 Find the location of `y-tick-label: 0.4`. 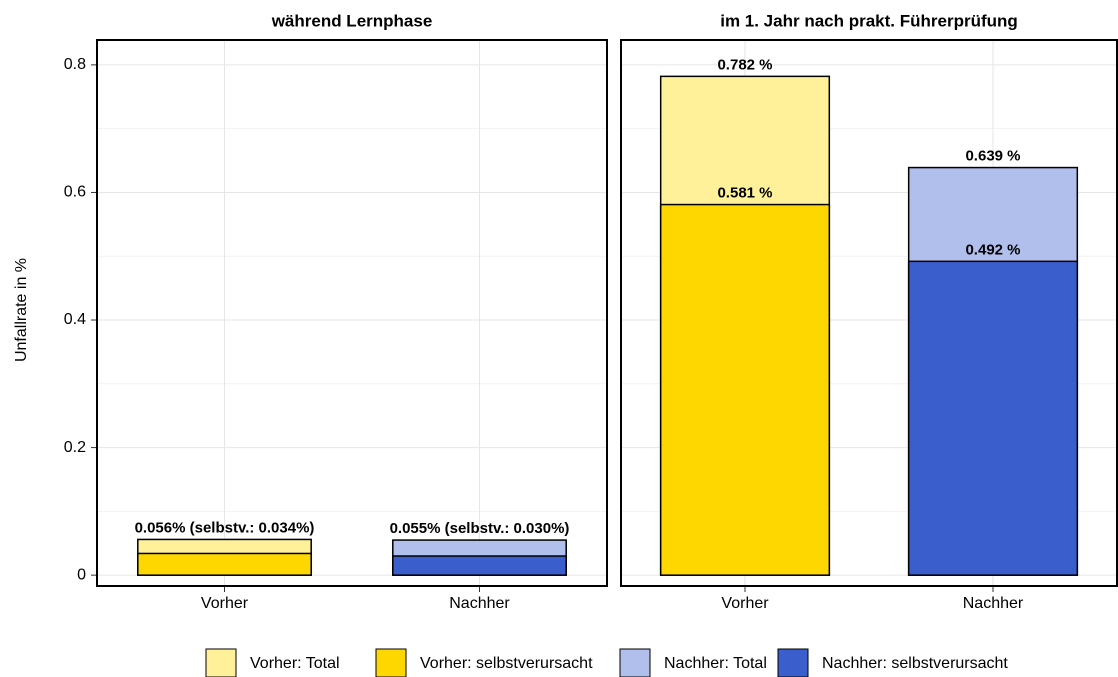

y-tick-label: 0.4 is located at coordinates (75, 319).